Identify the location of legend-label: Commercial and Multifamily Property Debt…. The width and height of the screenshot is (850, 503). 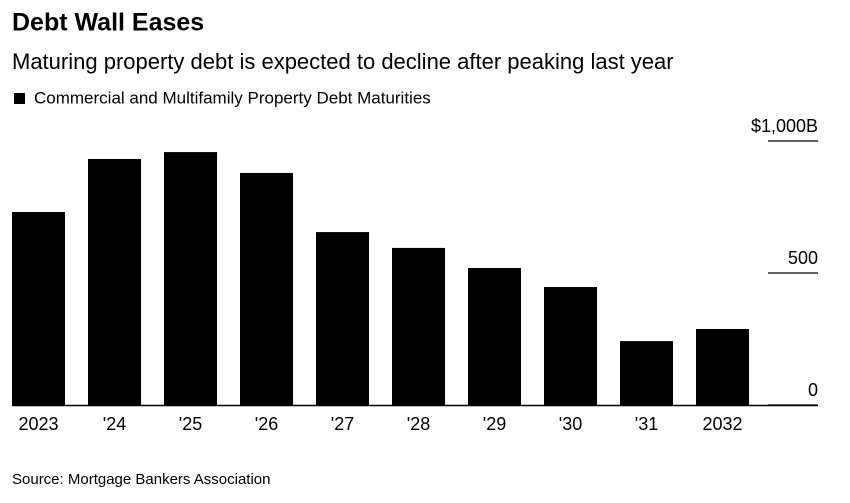
(232, 97).